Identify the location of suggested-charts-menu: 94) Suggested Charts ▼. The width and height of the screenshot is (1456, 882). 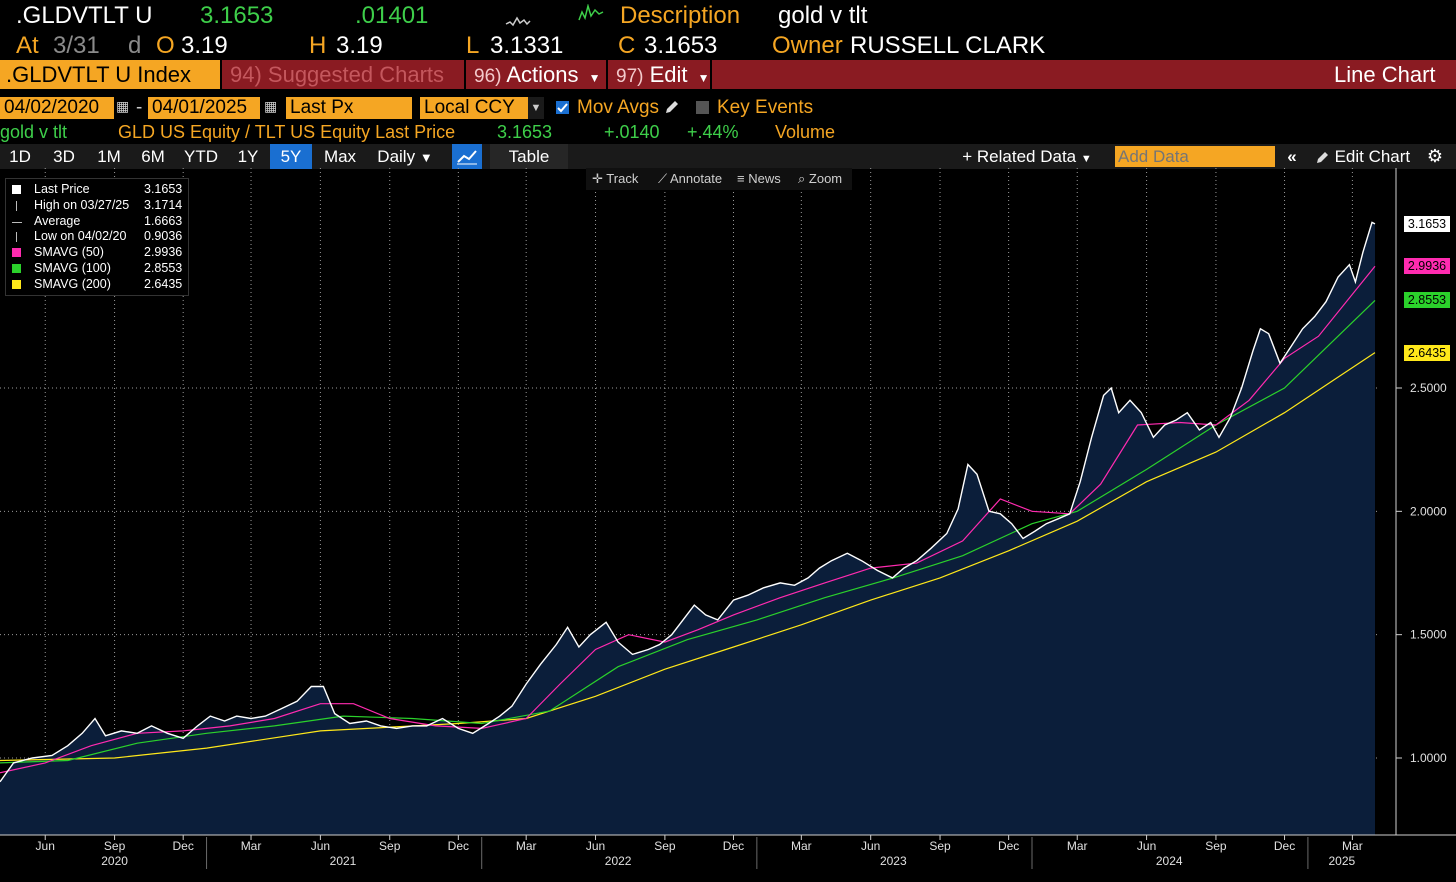
(345, 87).